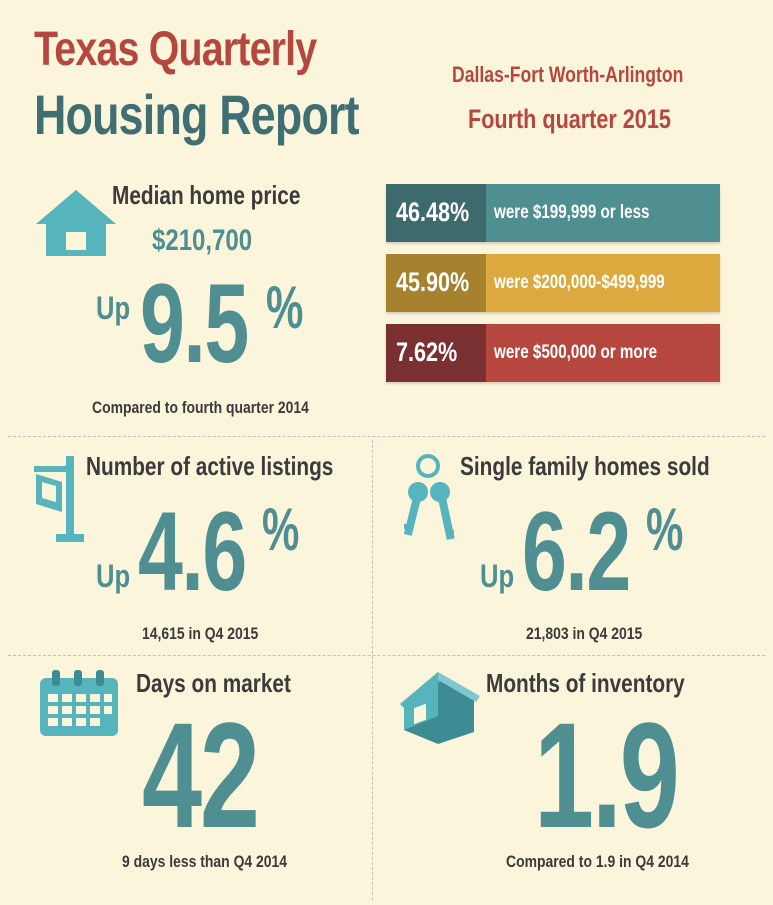 This screenshot has height=905, width=773. What do you see at coordinates (597, 861) in the screenshot?
I see `months-inventory-detail: Compared to 1.9 in Q4 2014` at bounding box center [597, 861].